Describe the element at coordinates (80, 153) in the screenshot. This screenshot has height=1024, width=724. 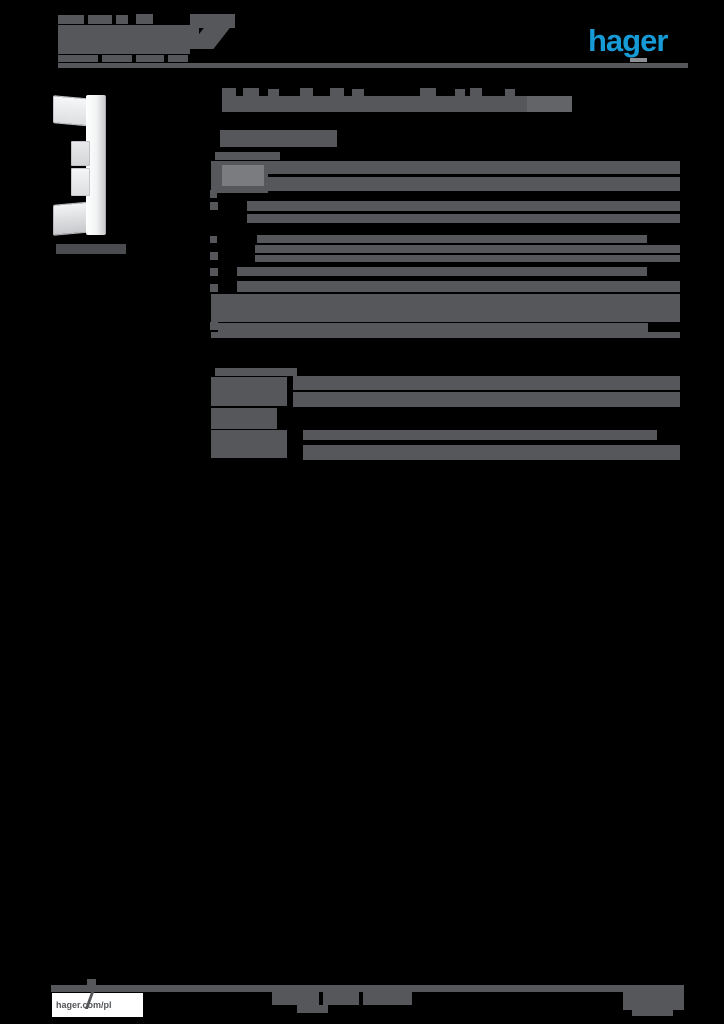
I see `photo-tab-upper` at that location.